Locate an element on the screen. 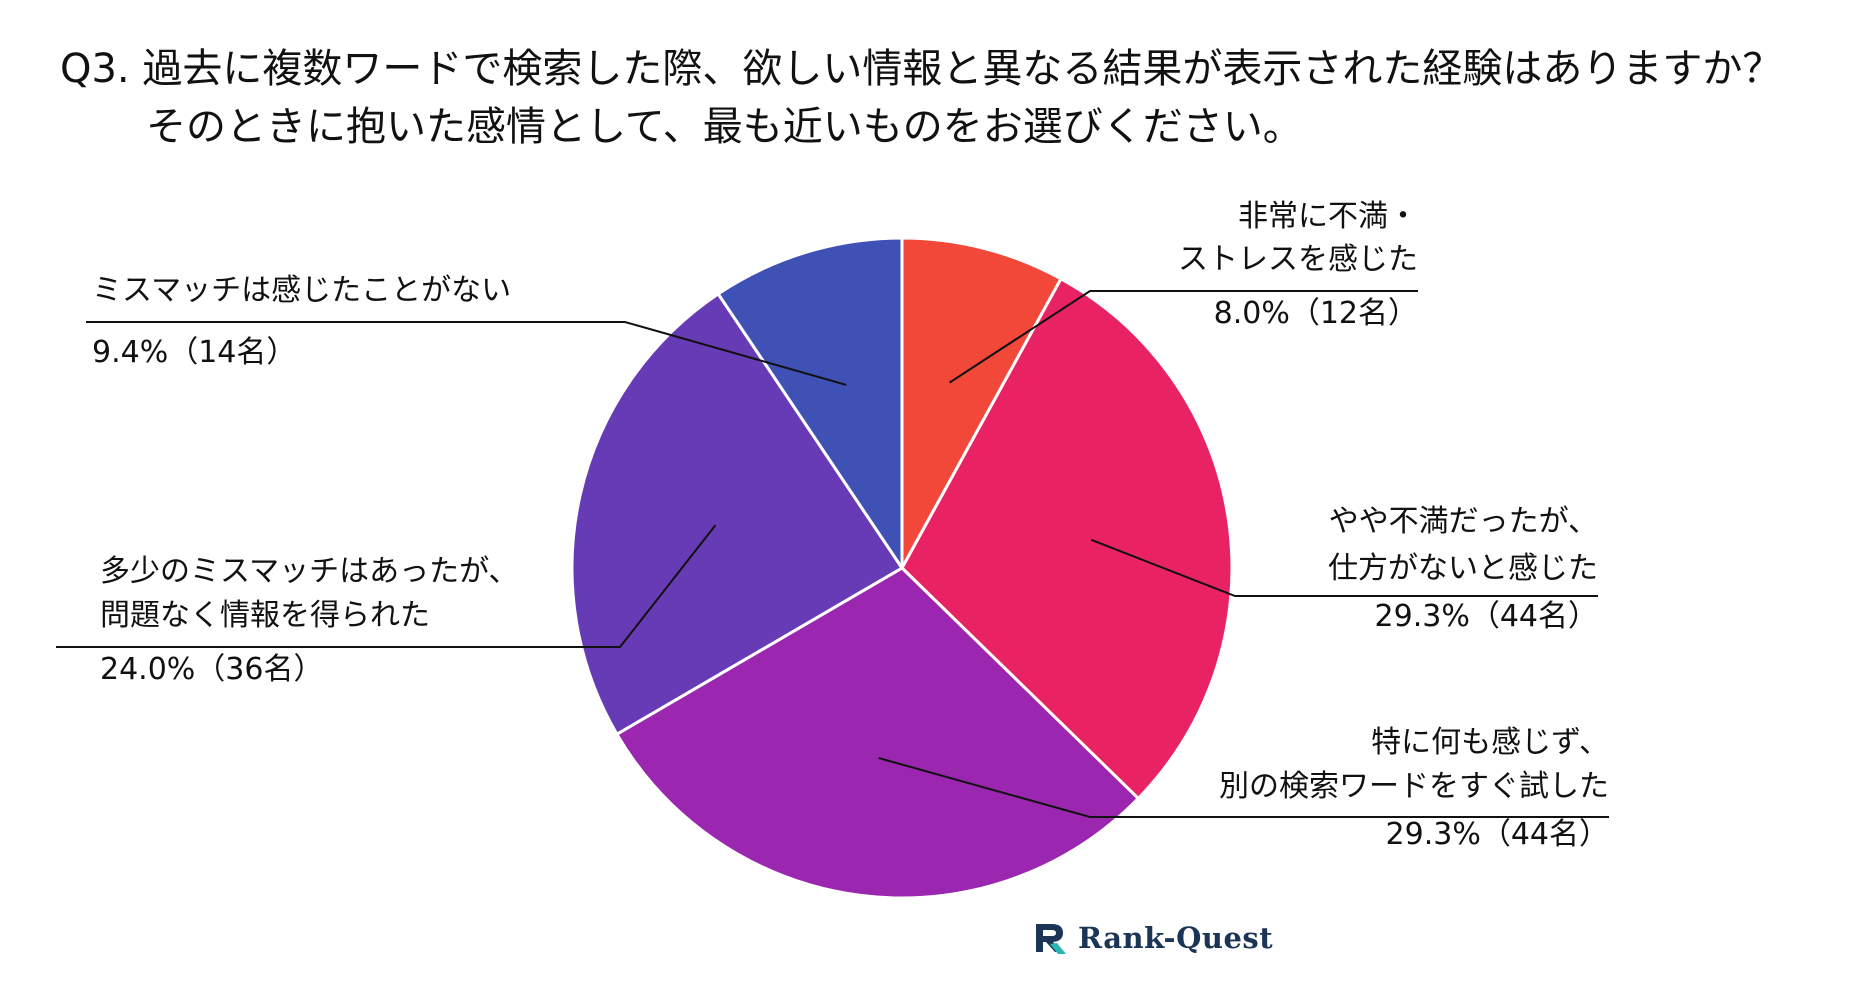  slice-label-group-1: 非常に不満・ストレスを感じた 8.0%（12名） is located at coordinates (1183, 291).